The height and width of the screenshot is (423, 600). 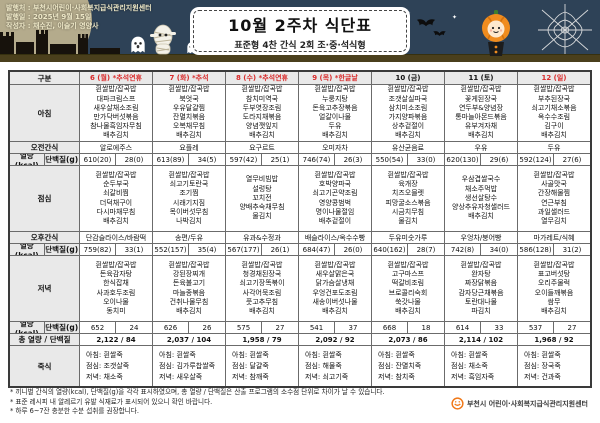 I want to click on lunch-cell: 흰쌀밥/잡곡밥 쇠고기토란국 조기찜 시래기지짐 목이버섯무침 나박김치, so click(x=189, y=199).